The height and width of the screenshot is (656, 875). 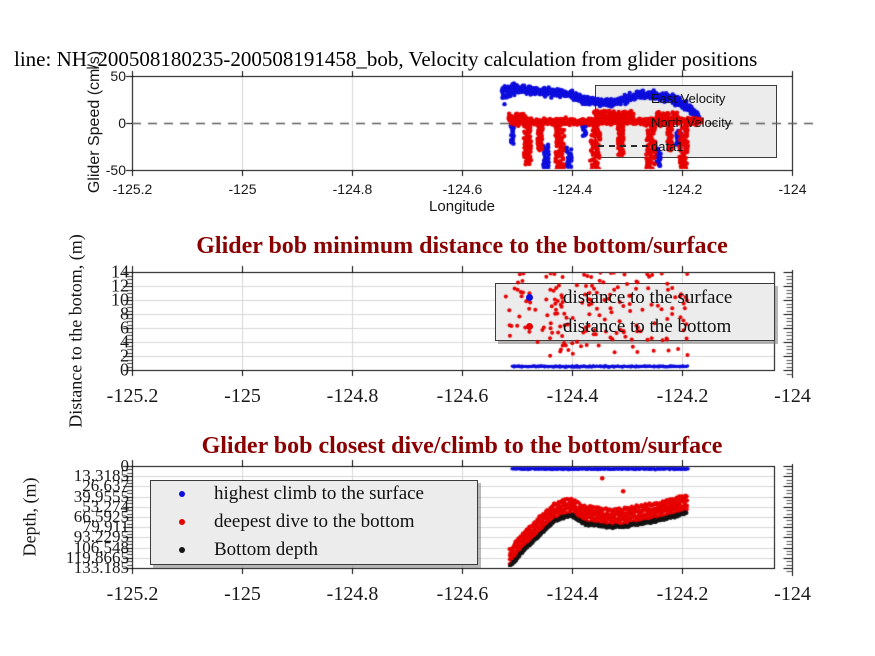 What do you see at coordinates (691, 122) in the screenshot?
I see `legend-label-north-velocity: North Velocity` at bounding box center [691, 122].